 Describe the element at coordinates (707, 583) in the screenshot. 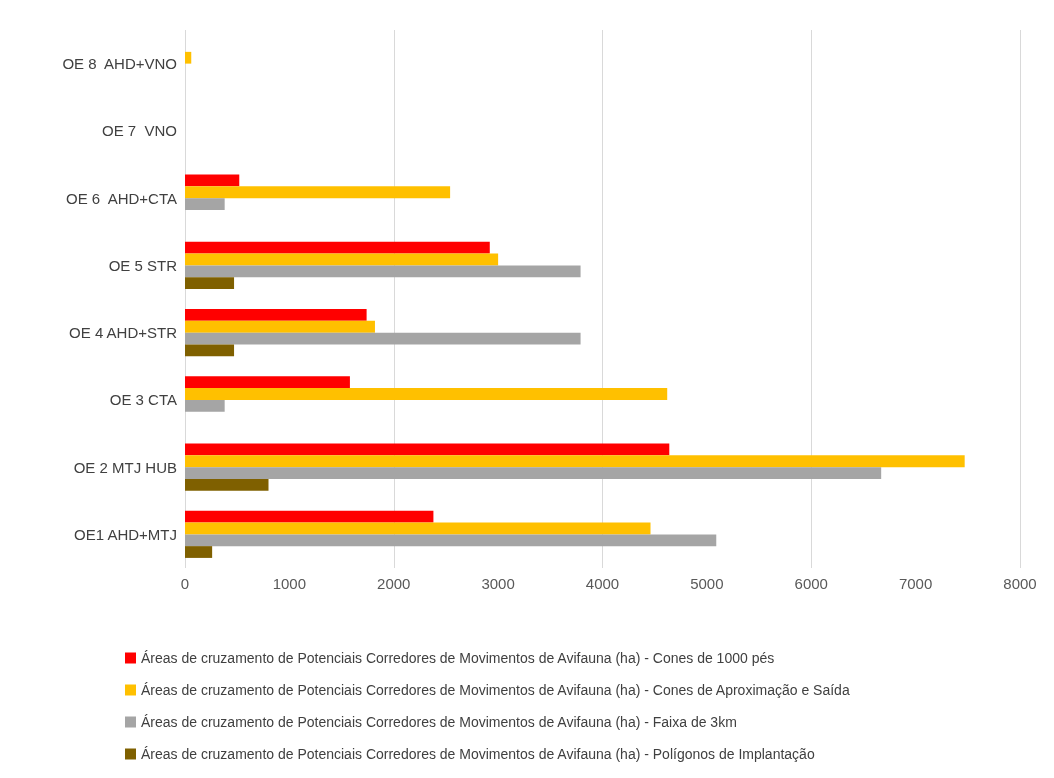

I see `x-tick-label: 5000` at that location.